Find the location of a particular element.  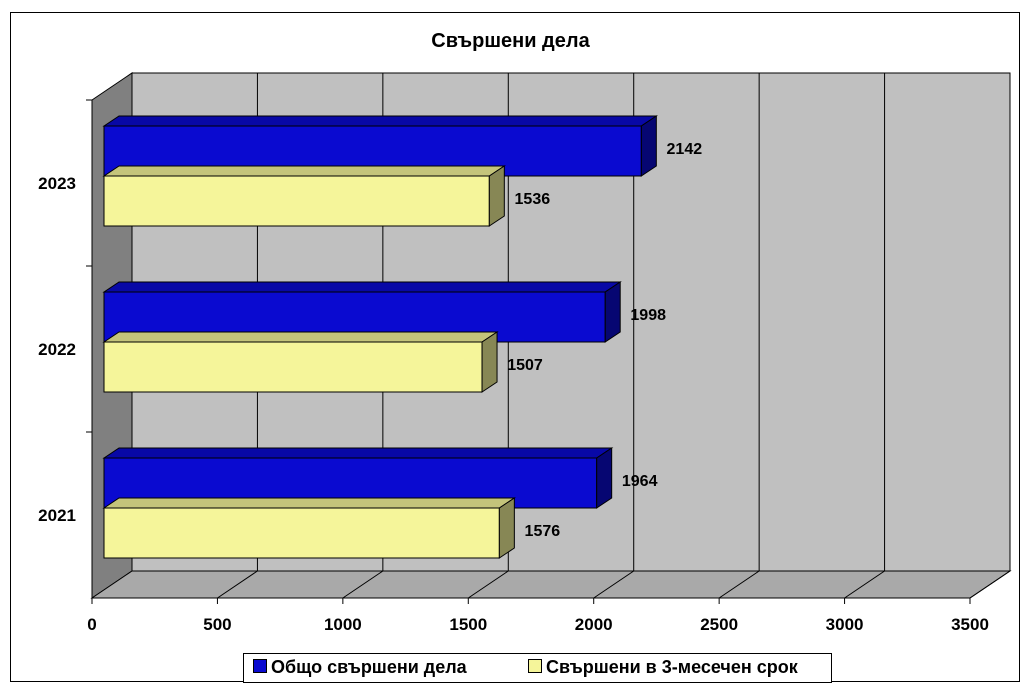

data-label: 2142 is located at coordinates (685, 149).